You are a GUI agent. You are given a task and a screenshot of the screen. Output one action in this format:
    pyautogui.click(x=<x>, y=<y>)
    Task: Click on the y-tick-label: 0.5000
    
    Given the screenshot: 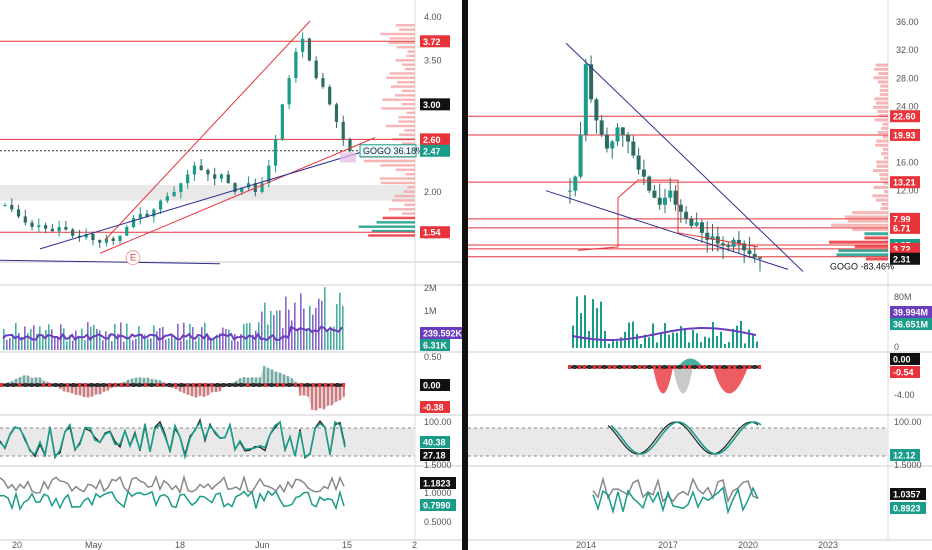 What is the action you would take?
    pyautogui.click(x=438, y=522)
    